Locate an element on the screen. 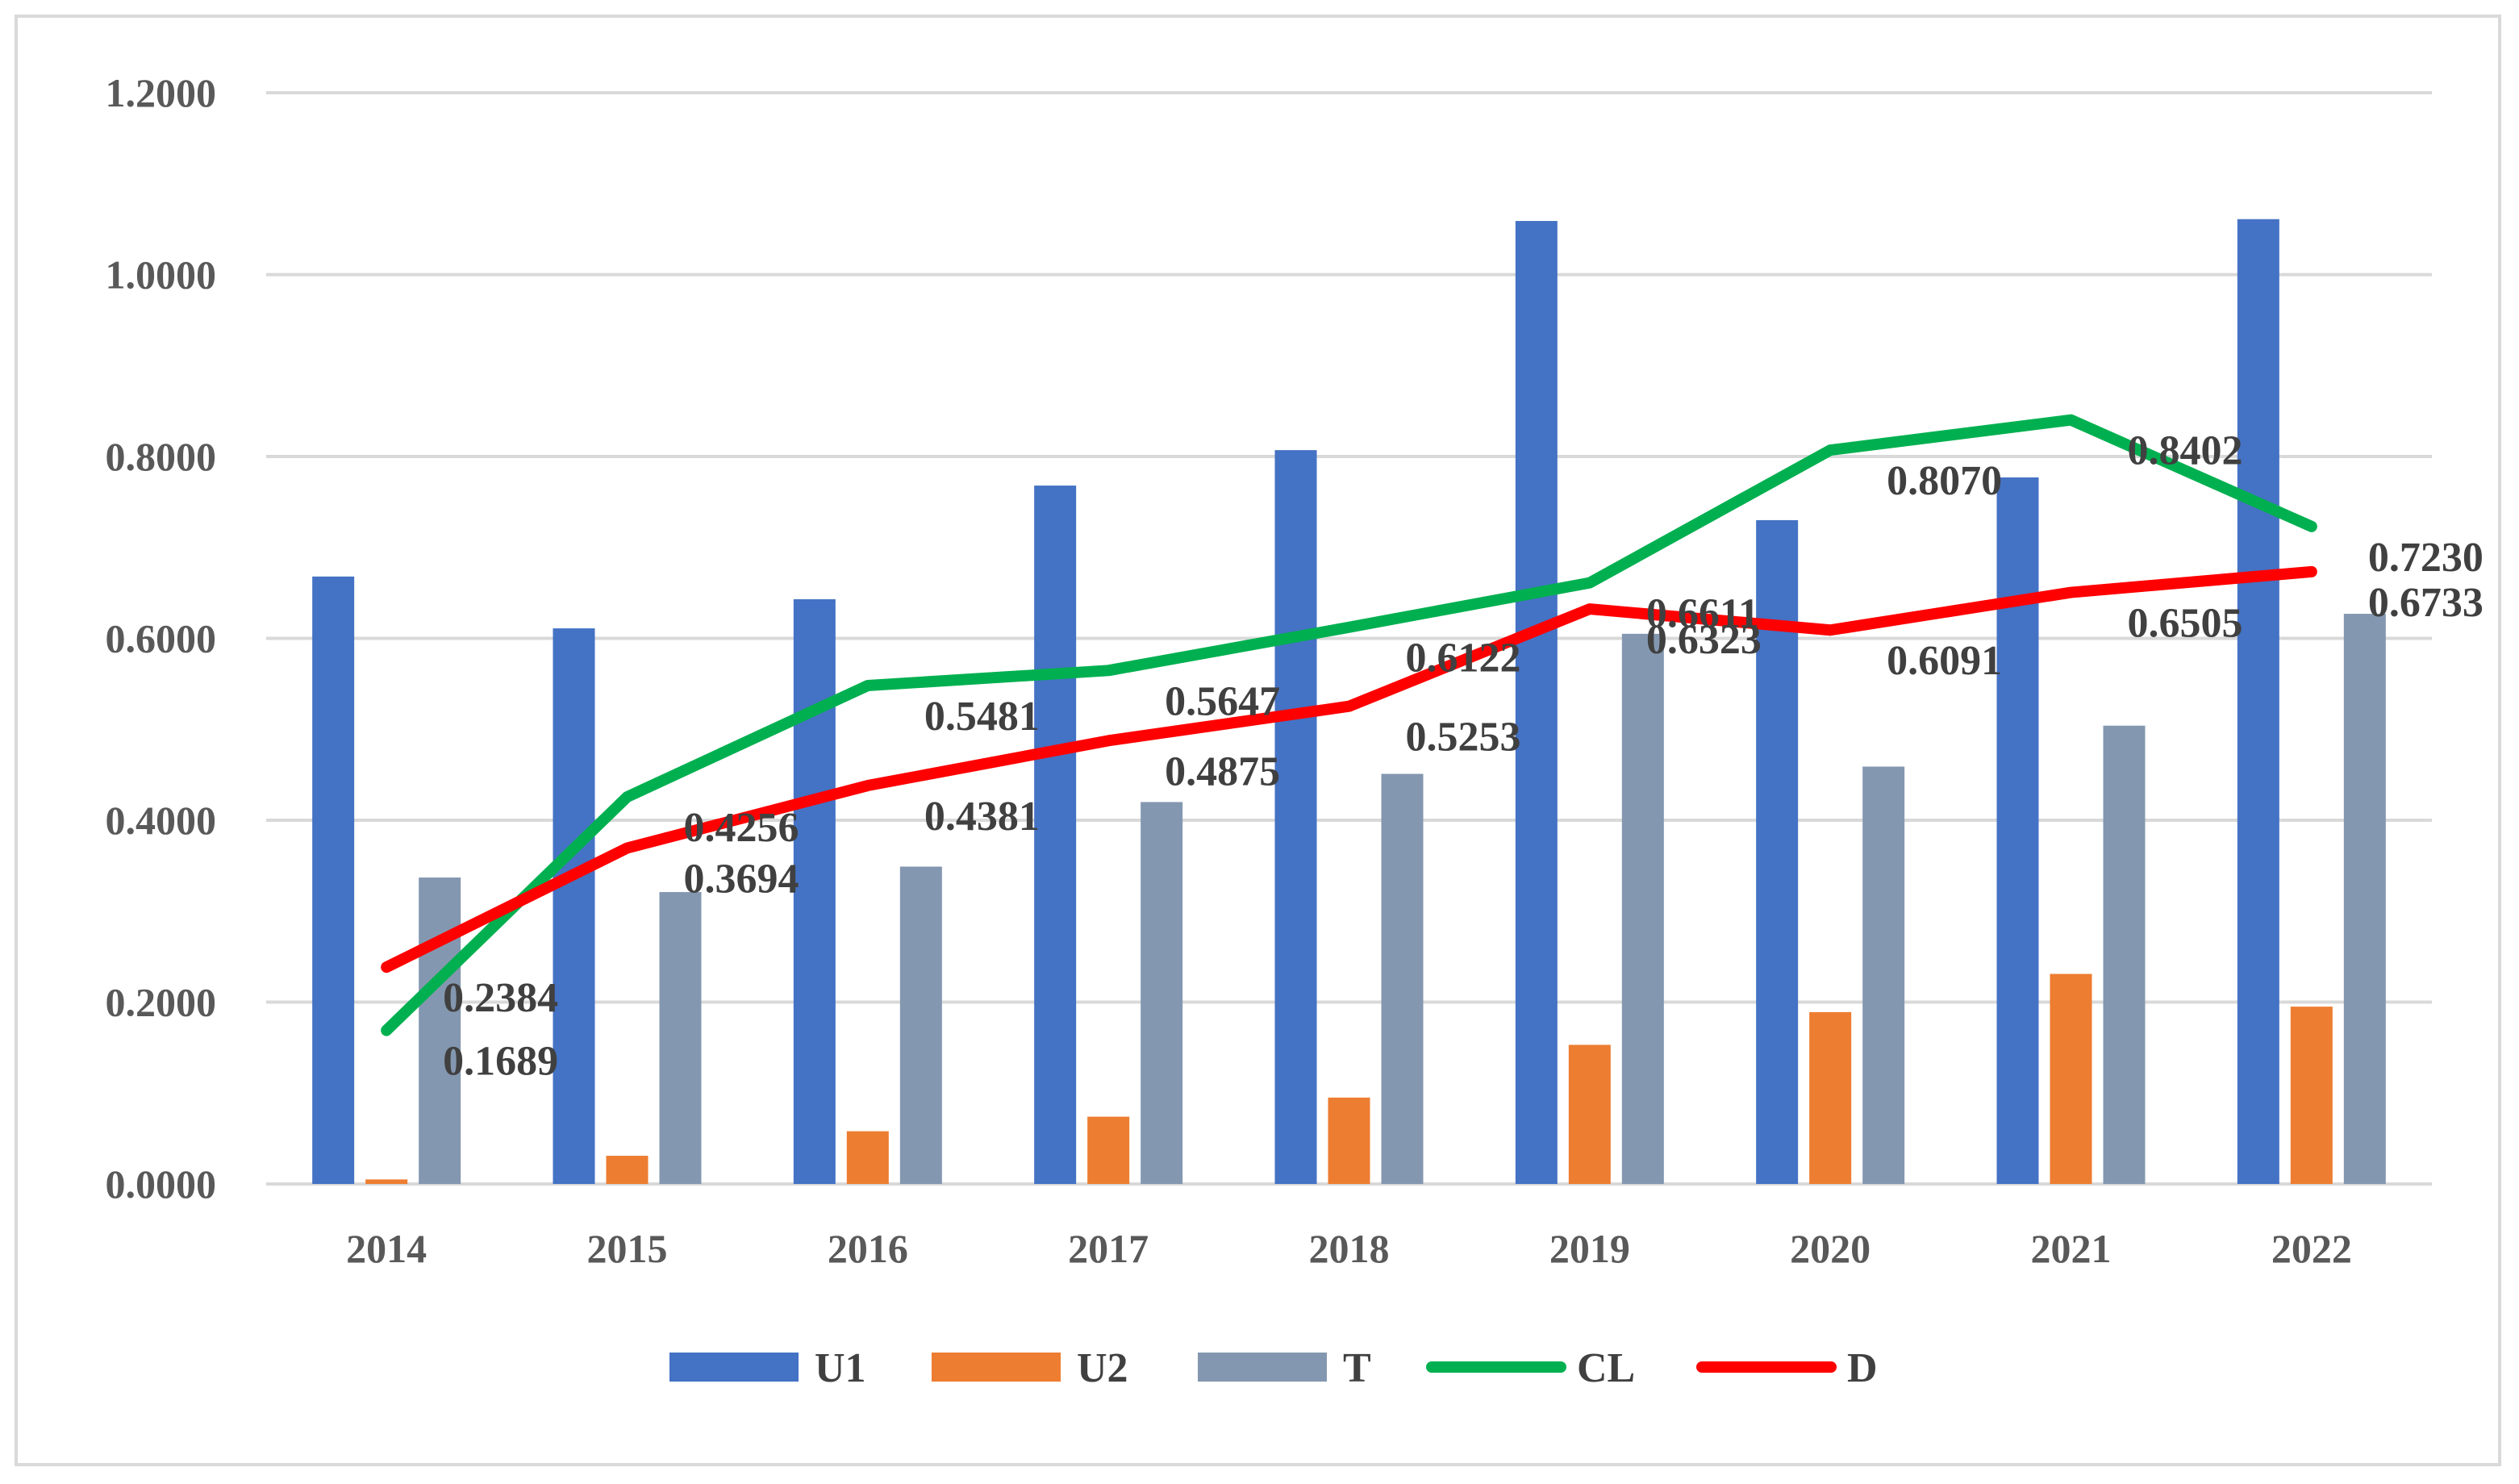 The width and height of the screenshot is (2519, 1484). bar-u2-2021 is located at coordinates (2071, 1078).